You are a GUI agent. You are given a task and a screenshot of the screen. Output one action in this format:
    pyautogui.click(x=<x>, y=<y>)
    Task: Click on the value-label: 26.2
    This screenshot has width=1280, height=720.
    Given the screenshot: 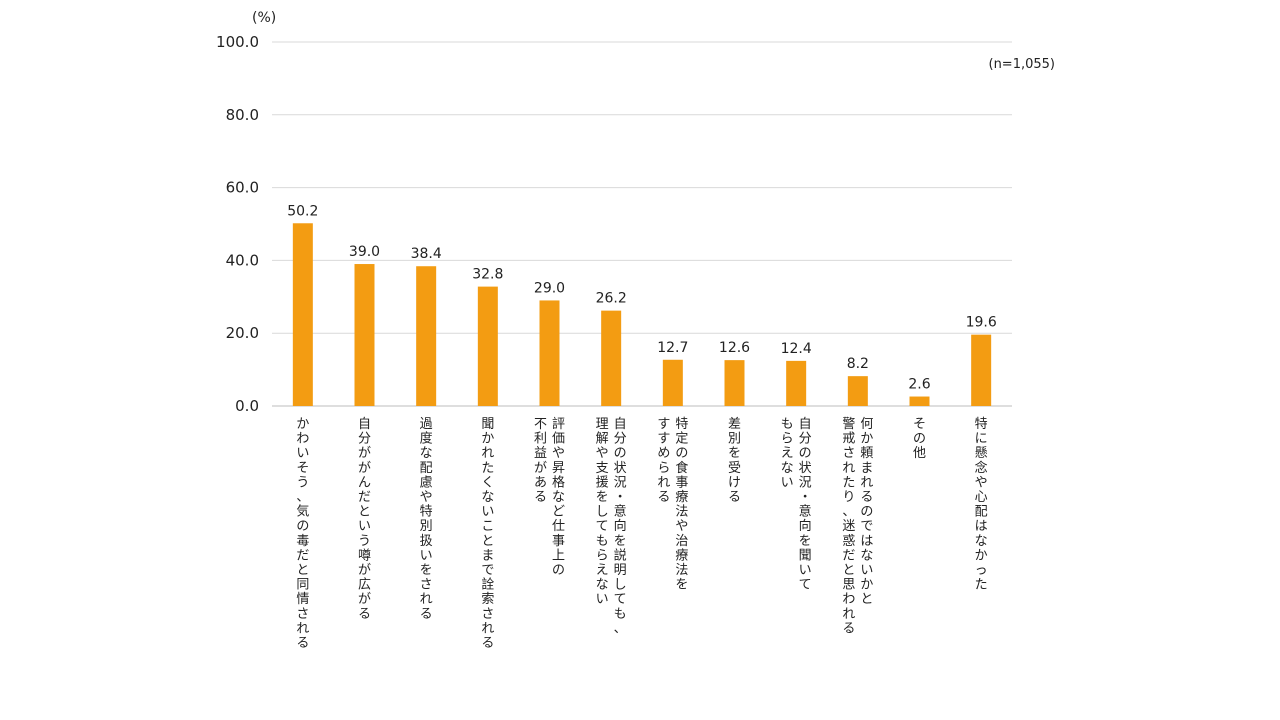 What is the action you would take?
    pyautogui.click(x=611, y=299)
    